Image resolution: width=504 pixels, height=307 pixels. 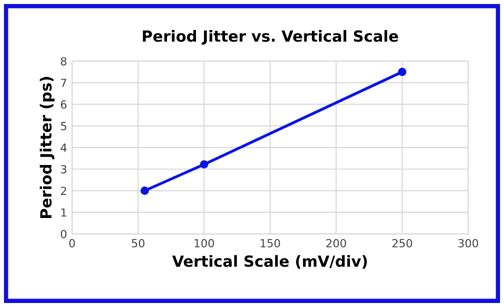 I want to click on x-tick-label: 300, so click(x=468, y=243).